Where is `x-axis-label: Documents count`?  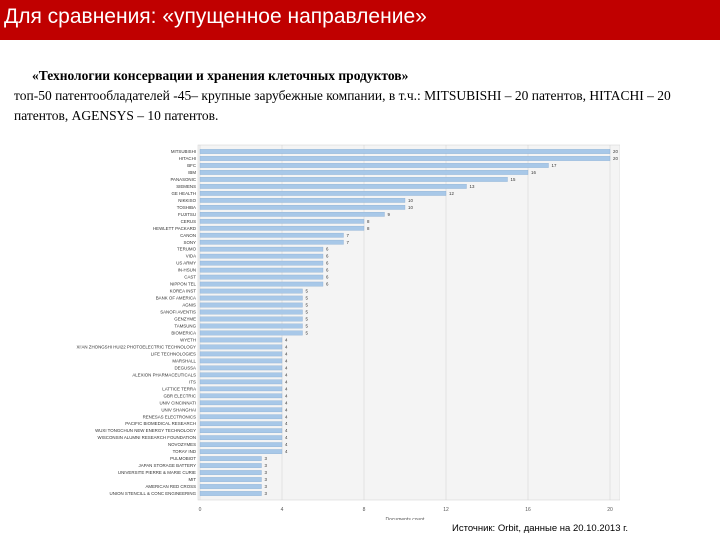
x-axis-label: Documents count is located at coordinates (406, 518).